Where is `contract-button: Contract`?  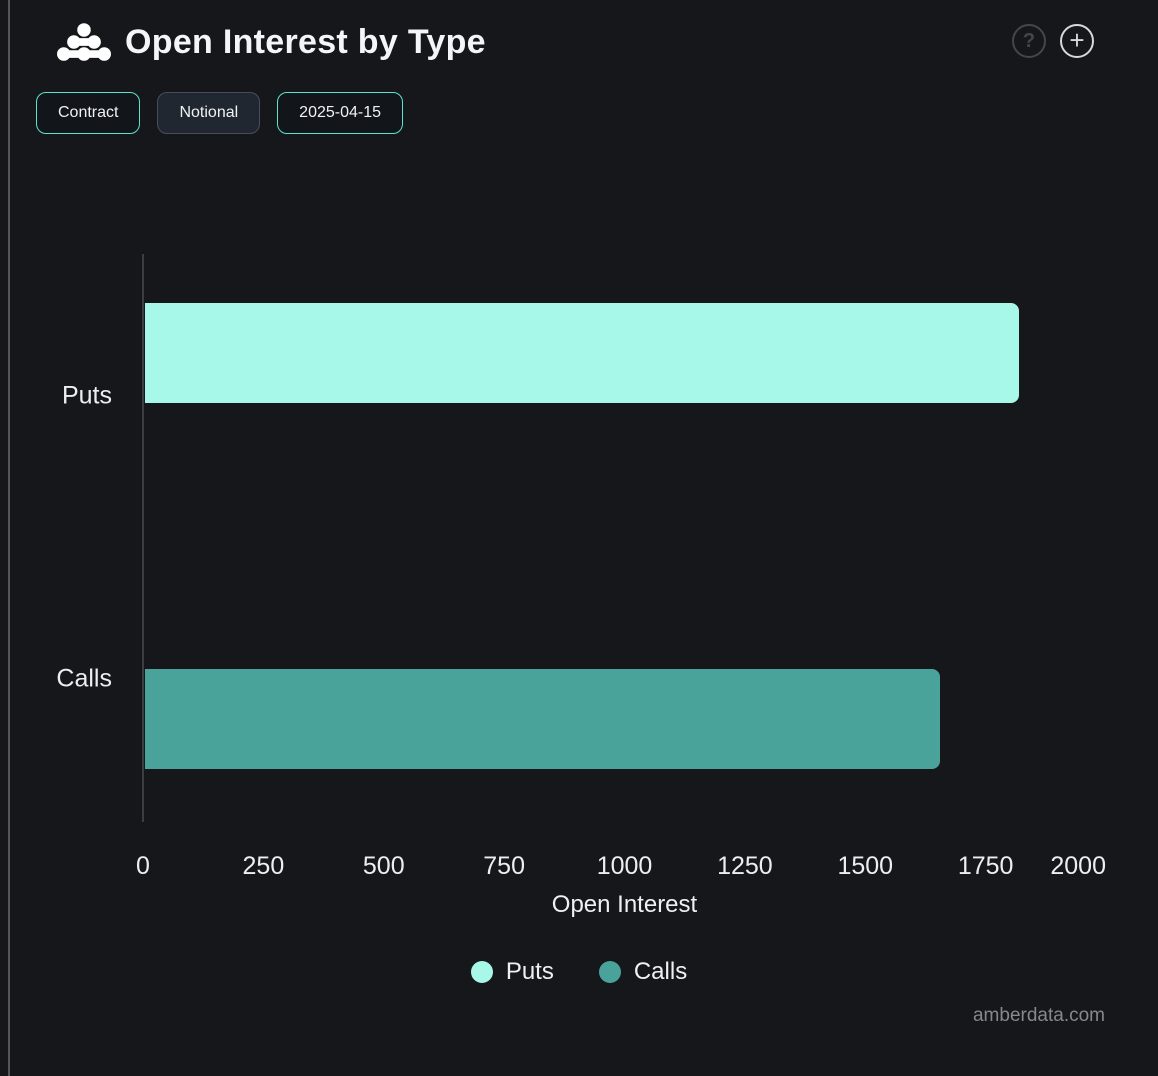 contract-button: Contract is located at coordinates (88, 113).